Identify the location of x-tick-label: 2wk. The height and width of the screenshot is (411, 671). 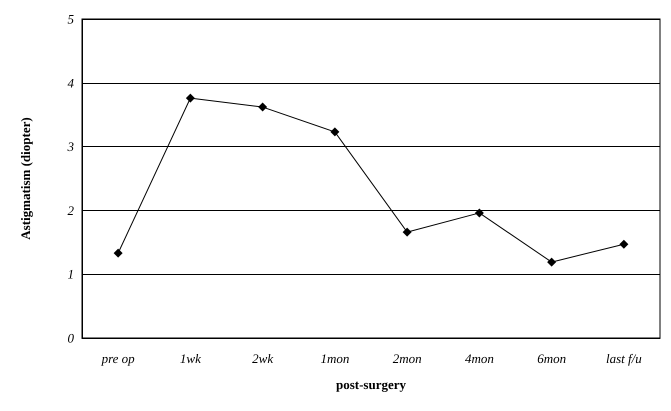
(263, 358).